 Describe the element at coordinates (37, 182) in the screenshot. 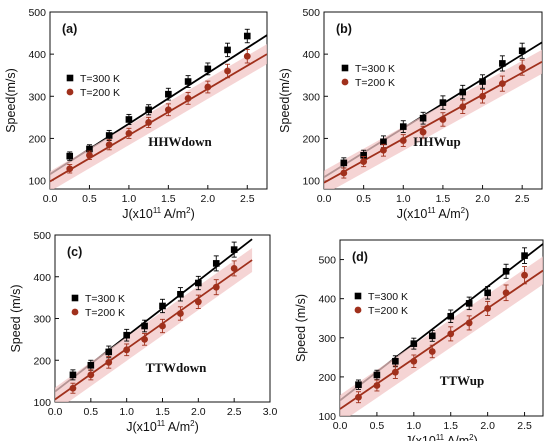

I see `y-tick-label: 100` at that location.